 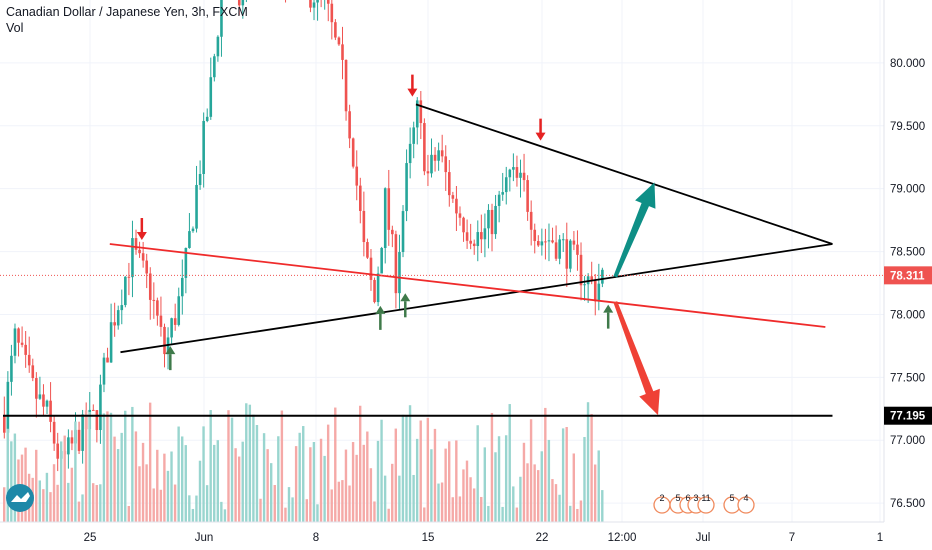 I want to click on trendline-upper-resistance, so click(x=624, y=174).